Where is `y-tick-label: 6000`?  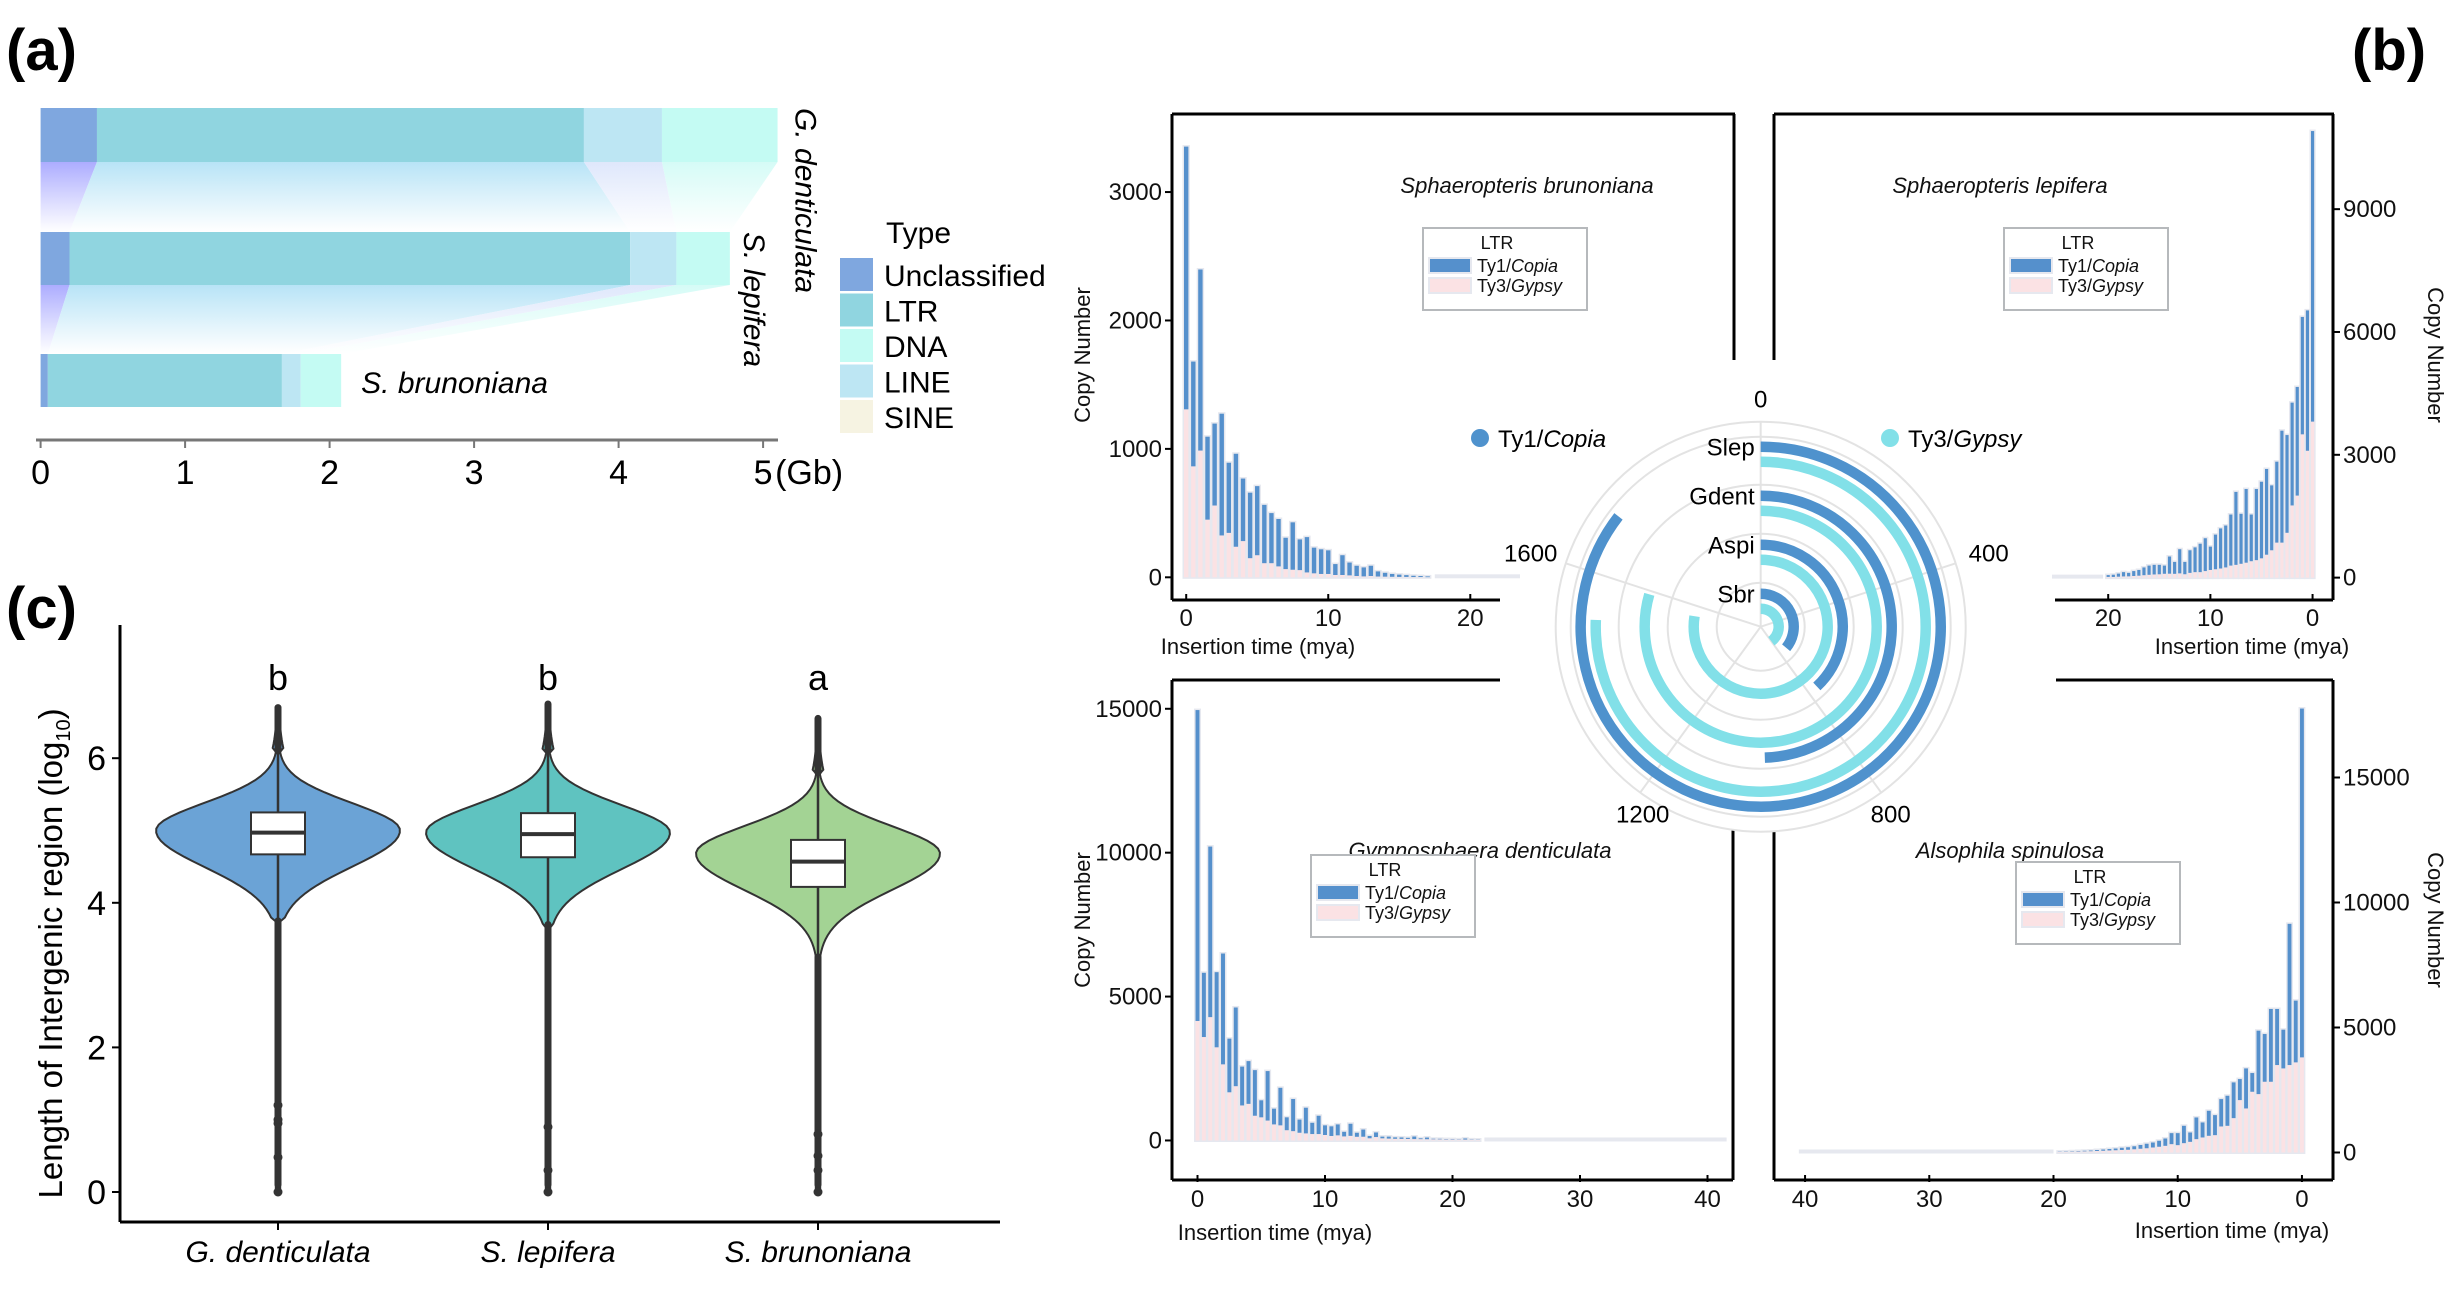
y-tick-label: 6000 is located at coordinates (2369, 332).